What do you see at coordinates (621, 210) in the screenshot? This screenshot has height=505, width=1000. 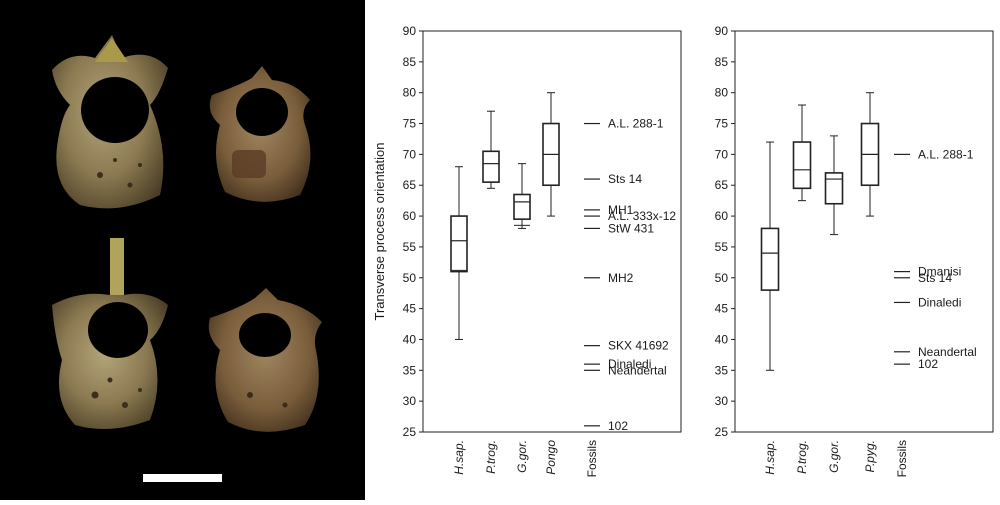 I see `fossil-label: MH1` at bounding box center [621, 210].